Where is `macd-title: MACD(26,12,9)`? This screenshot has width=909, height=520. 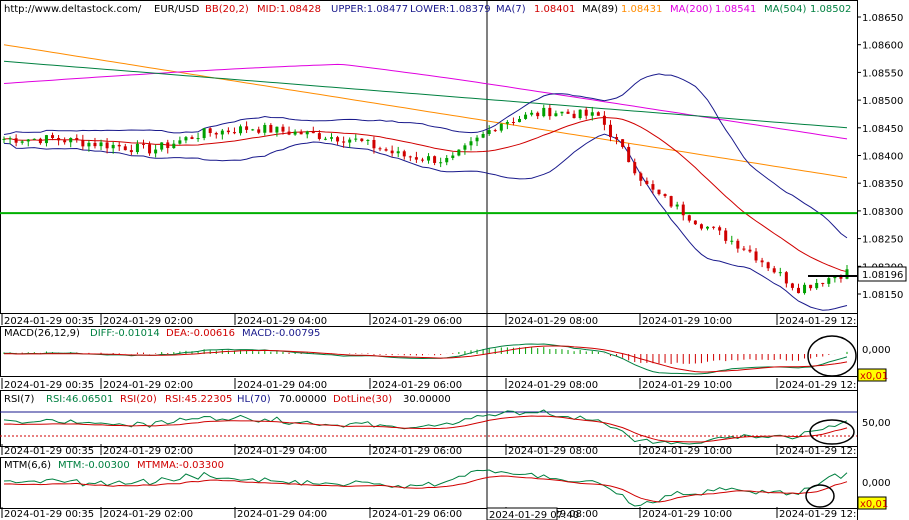
macd-title: MACD(26,12,9) is located at coordinates (42, 333).